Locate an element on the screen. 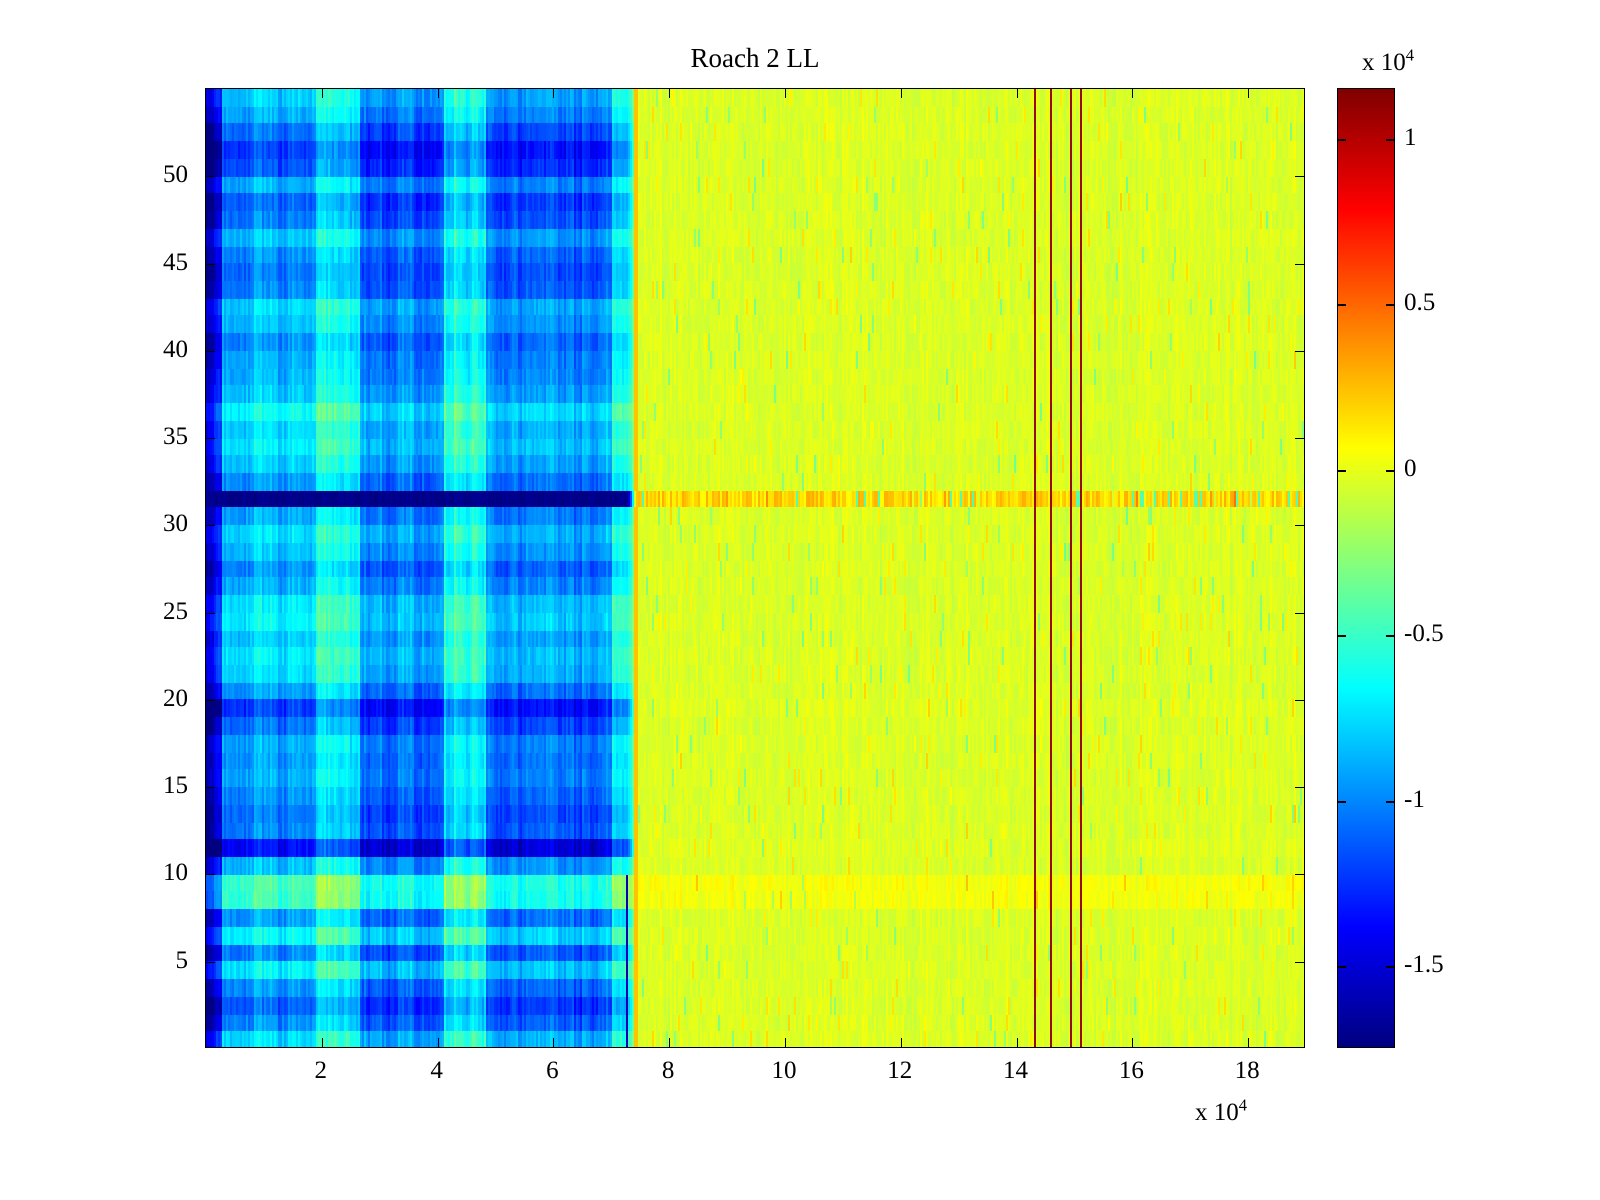  x-tick-label: 18 is located at coordinates (1247, 1070).